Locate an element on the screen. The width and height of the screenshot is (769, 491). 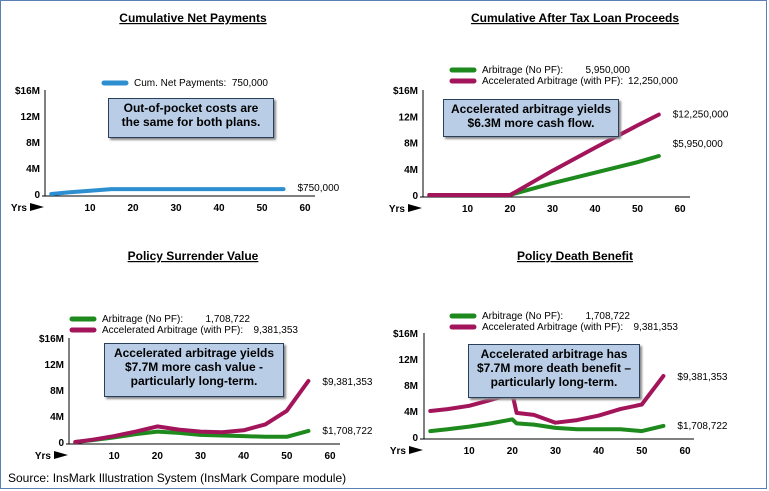
legend-value: 12,250,000 is located at coordinates (653, 81).